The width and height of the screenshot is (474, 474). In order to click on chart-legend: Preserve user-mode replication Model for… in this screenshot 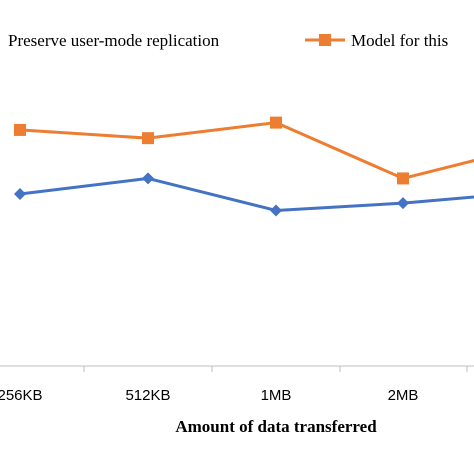, I will do `click(228, 40)`.